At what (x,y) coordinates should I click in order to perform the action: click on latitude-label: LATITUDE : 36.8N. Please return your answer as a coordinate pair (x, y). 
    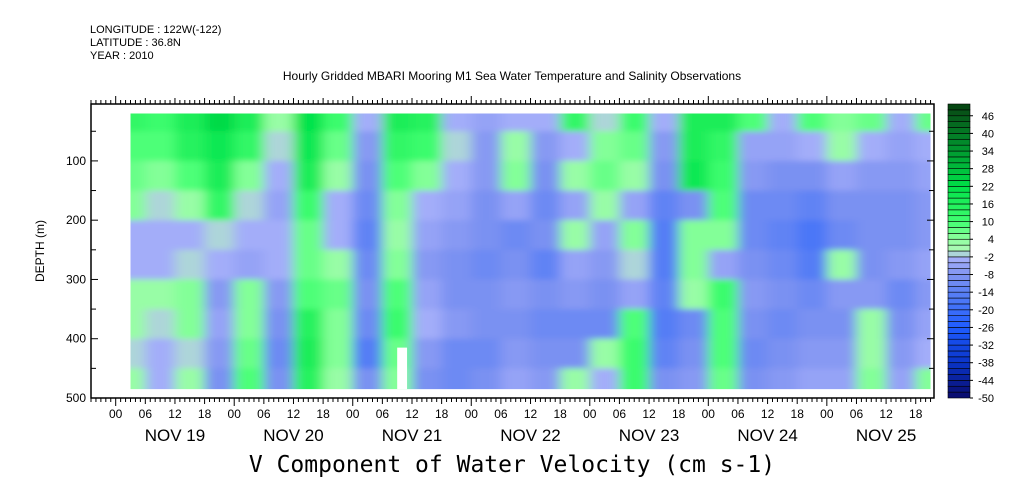
    Looking at the image, I should click on (135, 43).